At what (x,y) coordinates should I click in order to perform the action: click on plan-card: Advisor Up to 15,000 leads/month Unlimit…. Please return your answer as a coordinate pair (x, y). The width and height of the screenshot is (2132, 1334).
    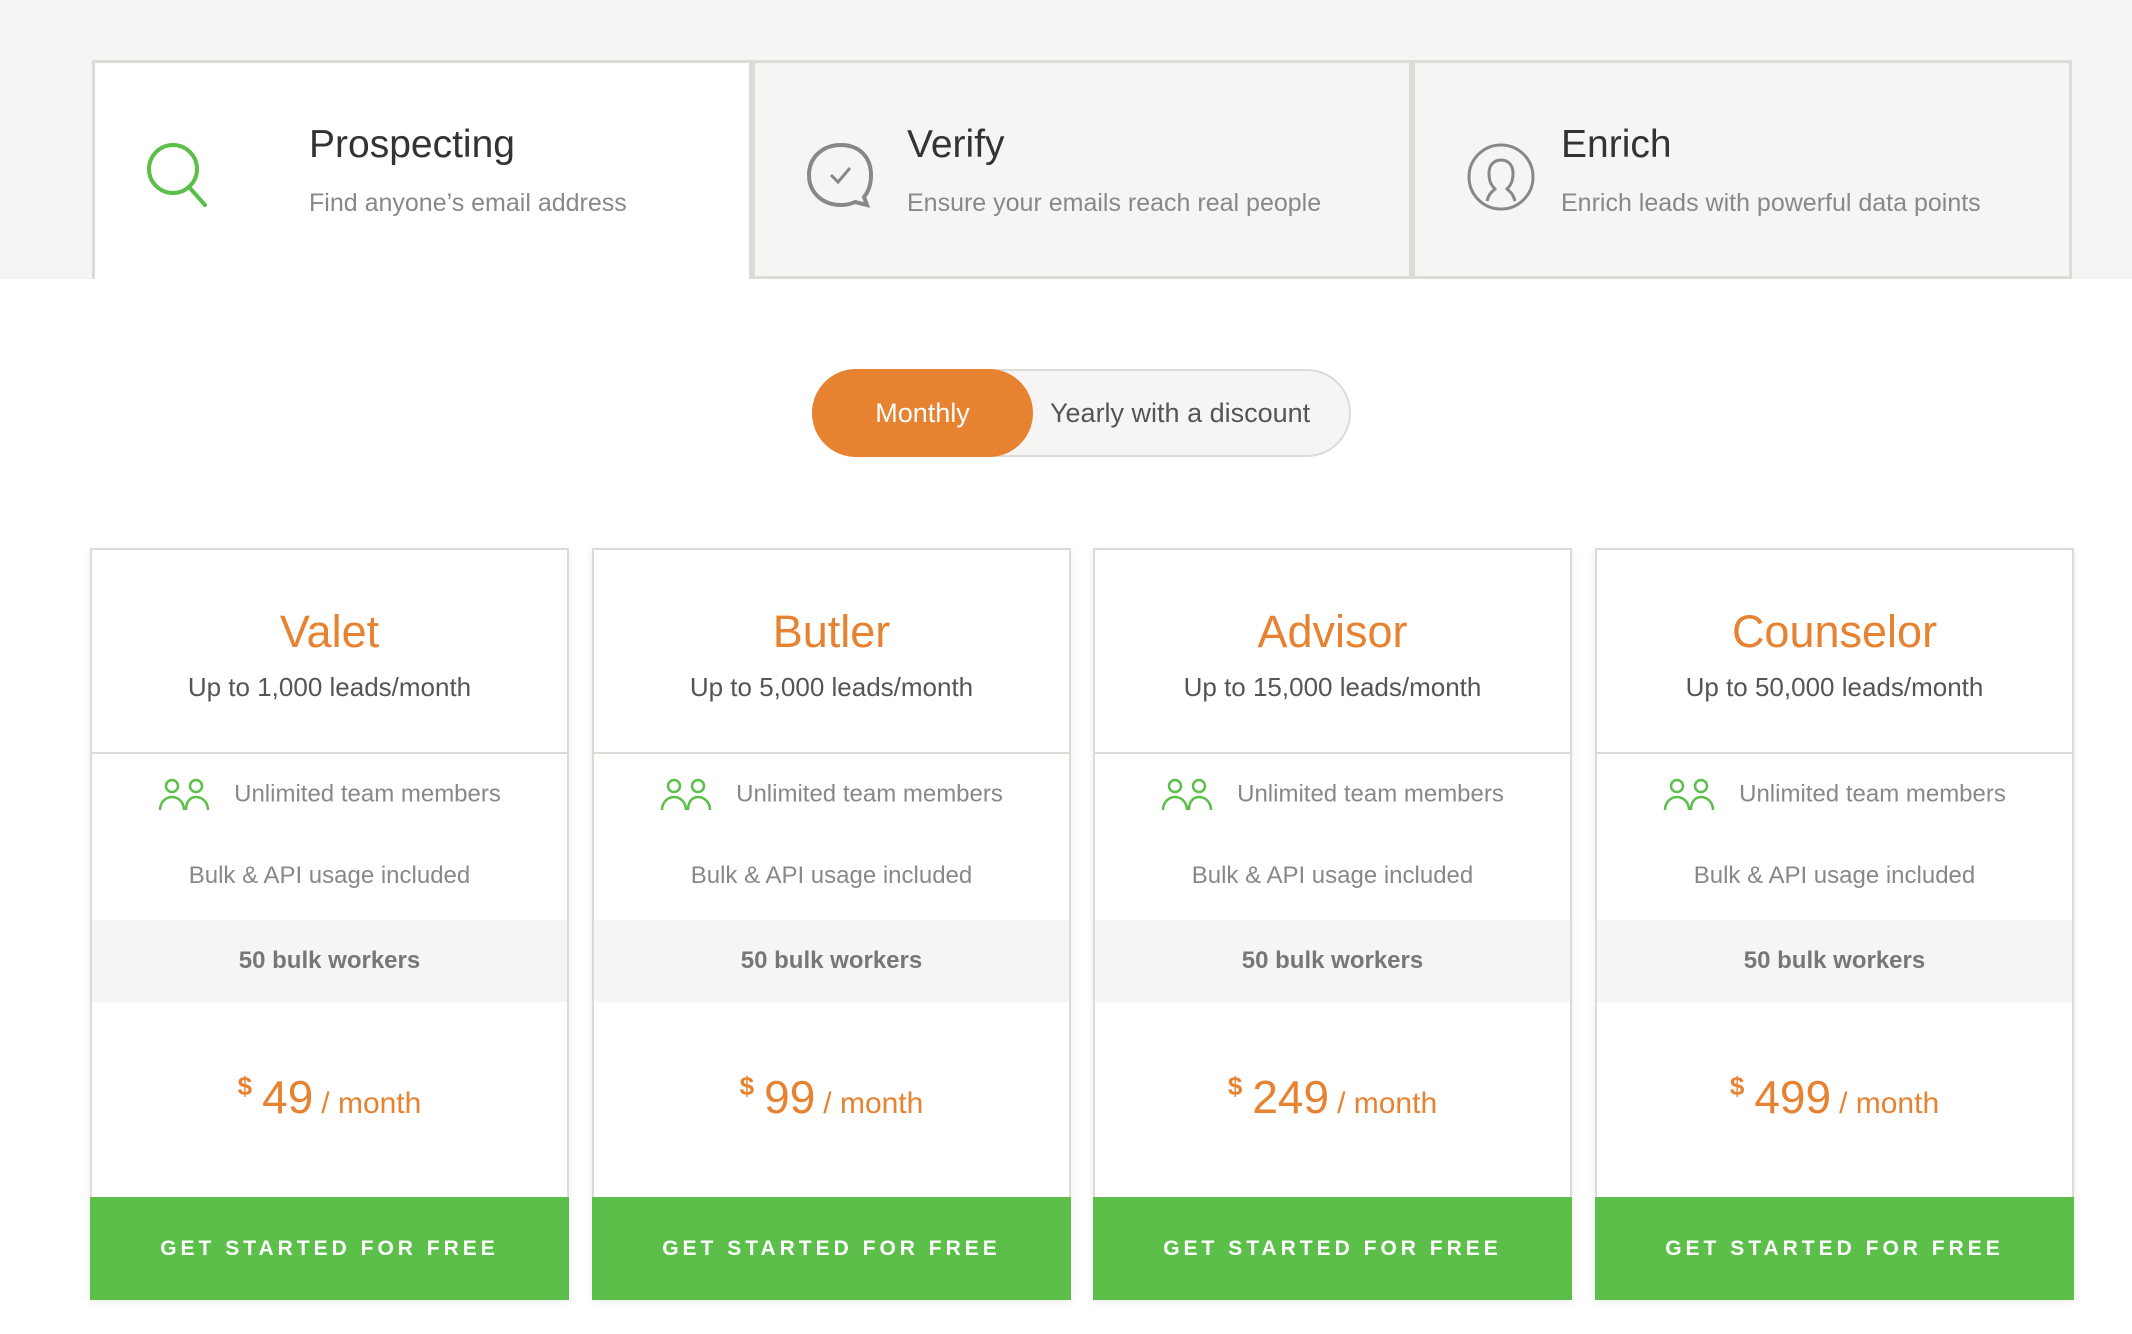
    Looking at the image, I should click on (1332, 924).